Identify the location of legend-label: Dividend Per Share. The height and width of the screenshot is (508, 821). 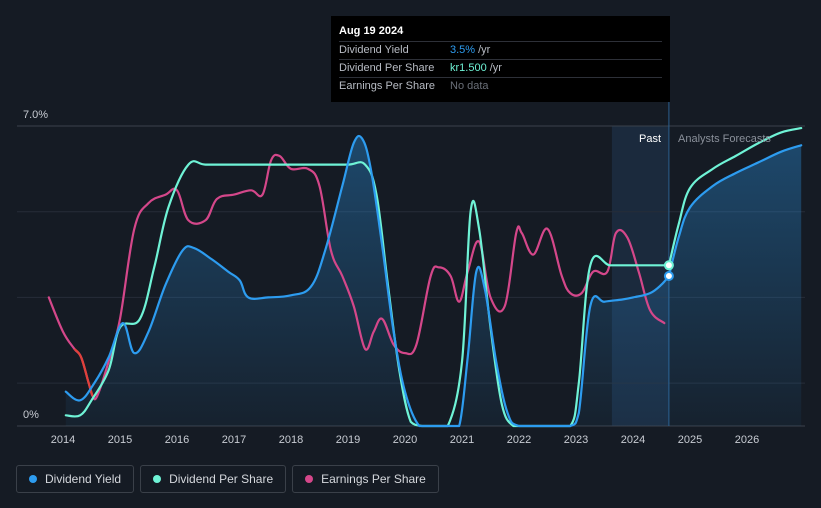
(221, 479).